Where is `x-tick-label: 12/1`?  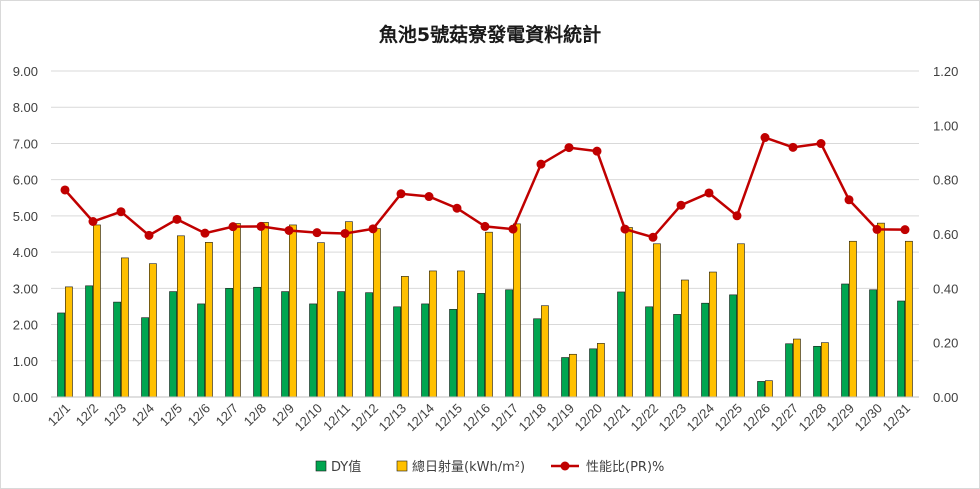 x-tick-label: 12/1 is located at coordinates (59, 415).